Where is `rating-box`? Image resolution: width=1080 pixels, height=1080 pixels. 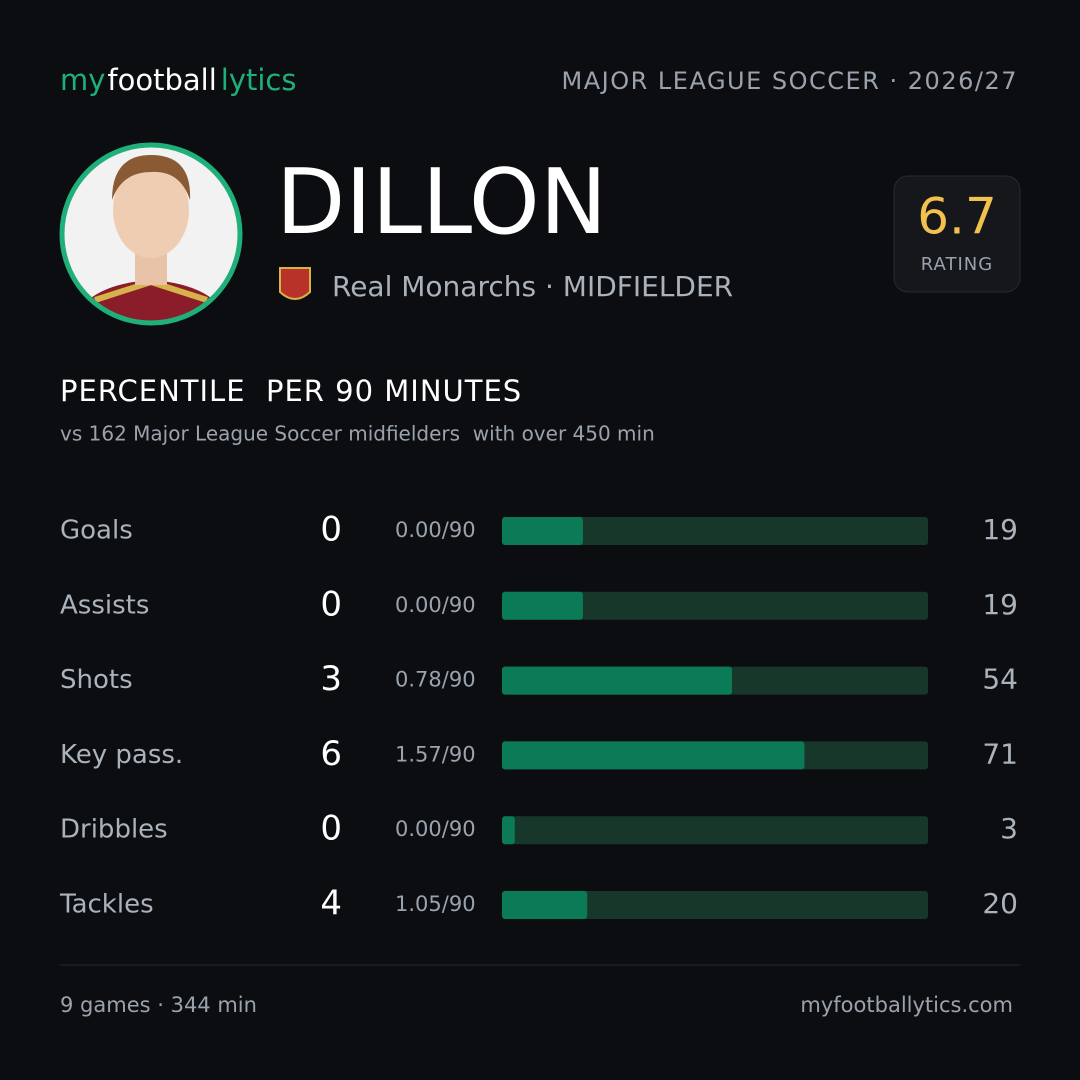
rating-box is located at coordinates (957, 234).